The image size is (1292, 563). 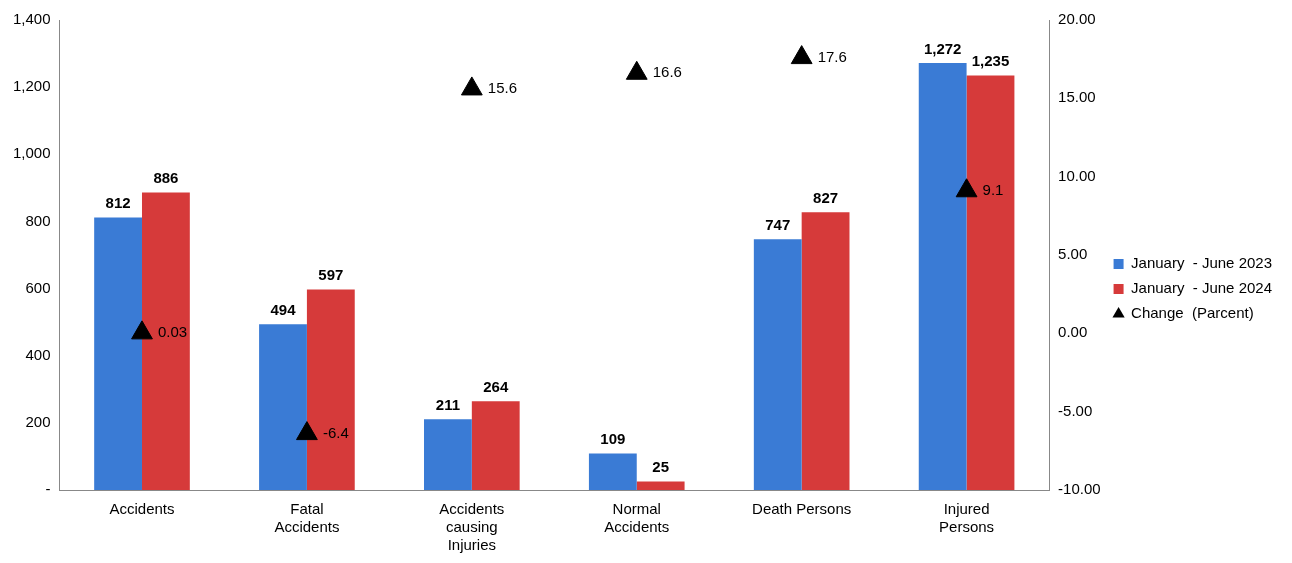 I want to click on data-label: 9.1, so click(x=993, y=189).